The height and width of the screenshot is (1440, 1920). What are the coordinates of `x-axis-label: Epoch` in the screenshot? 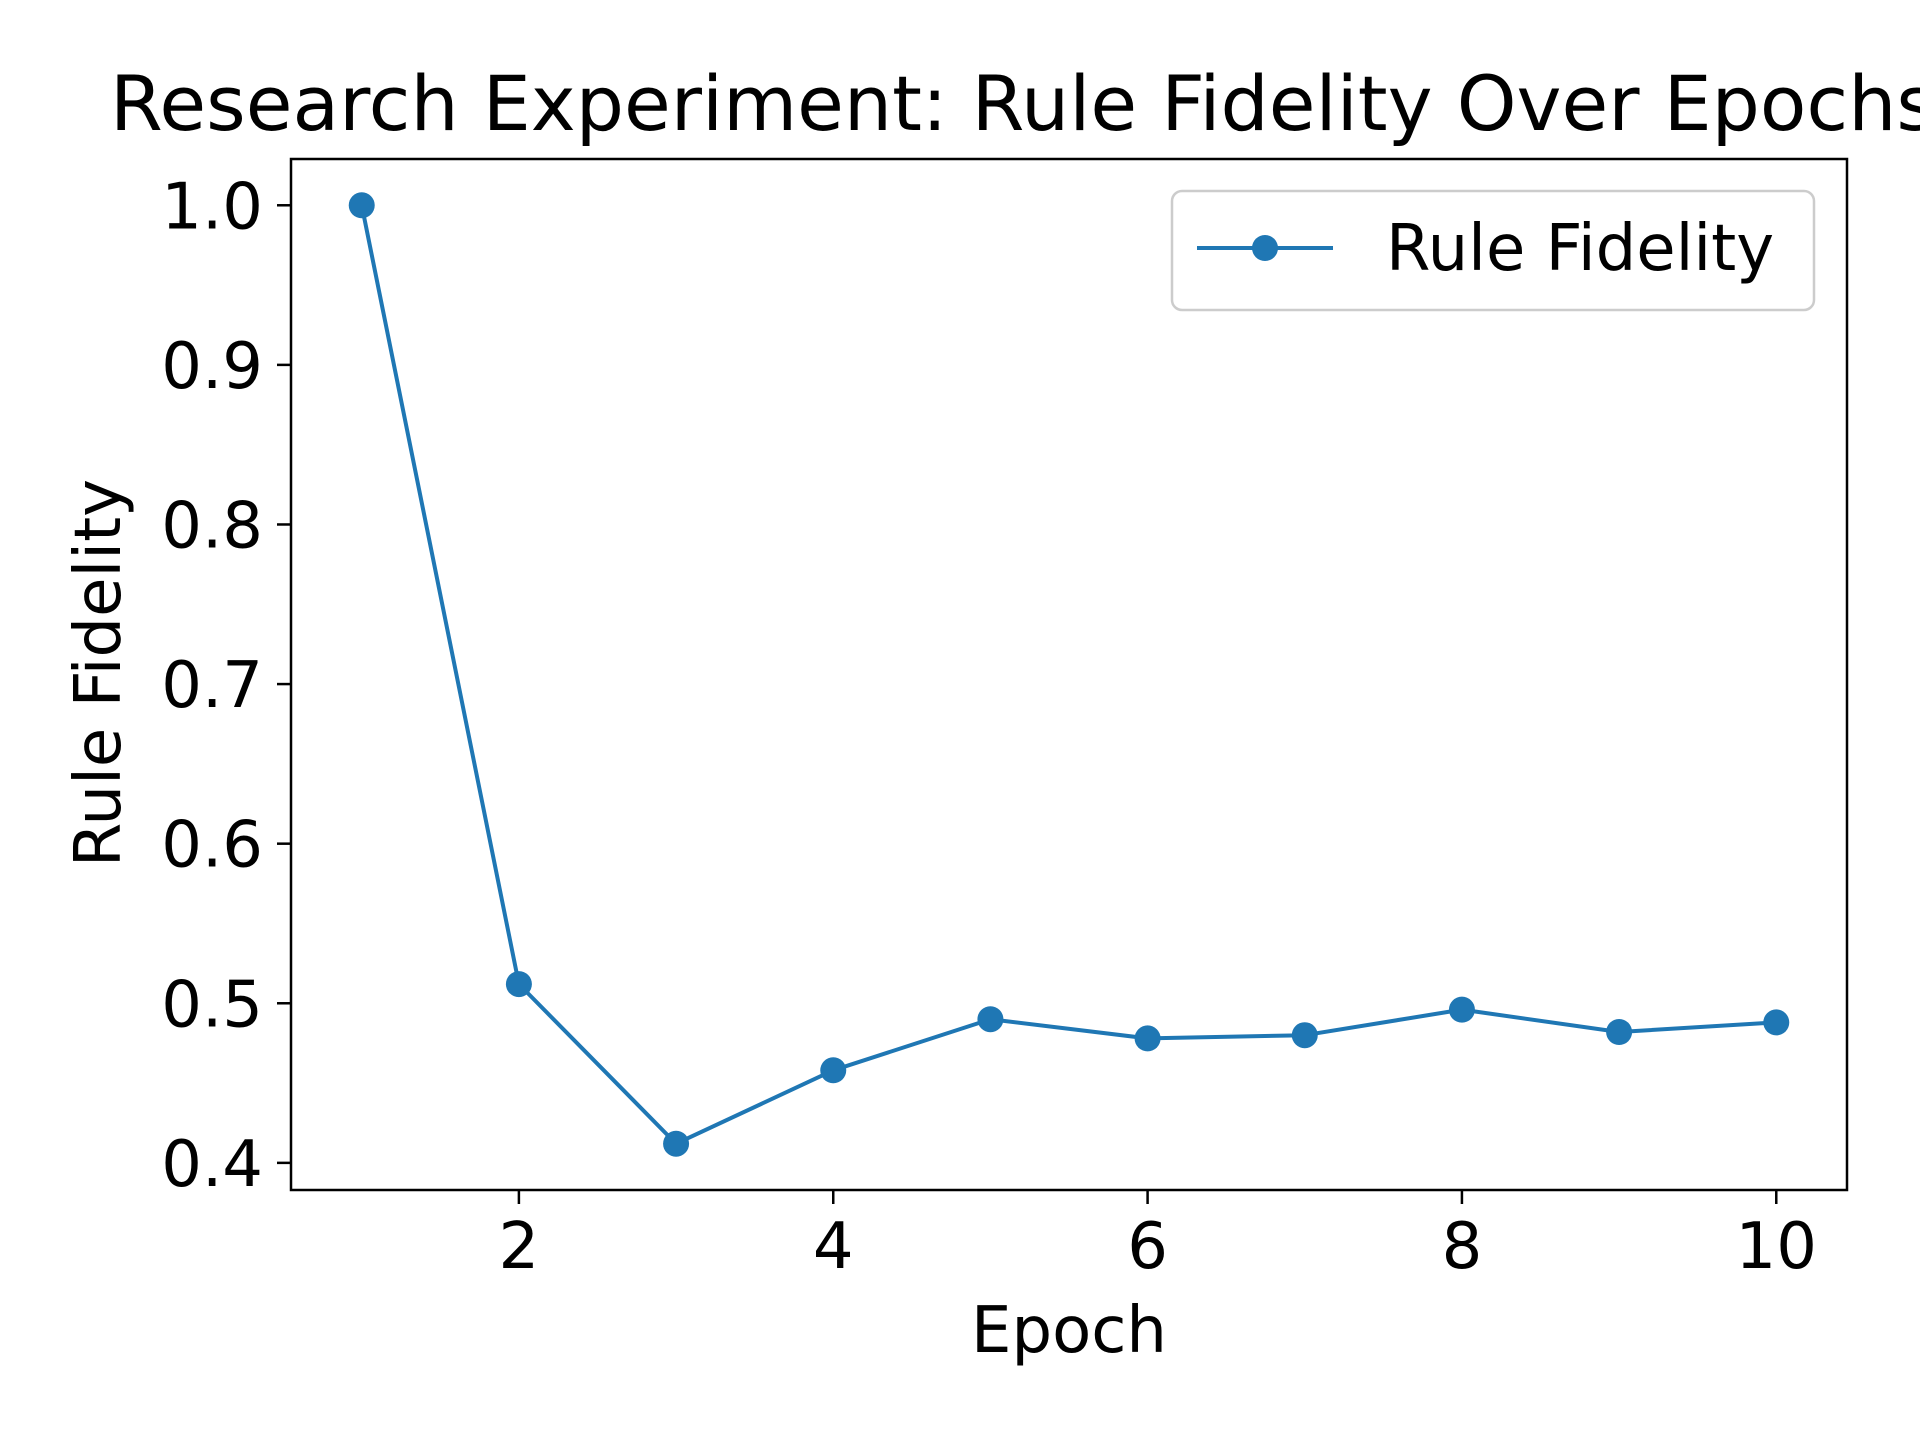 It's located at (1069, 1331).